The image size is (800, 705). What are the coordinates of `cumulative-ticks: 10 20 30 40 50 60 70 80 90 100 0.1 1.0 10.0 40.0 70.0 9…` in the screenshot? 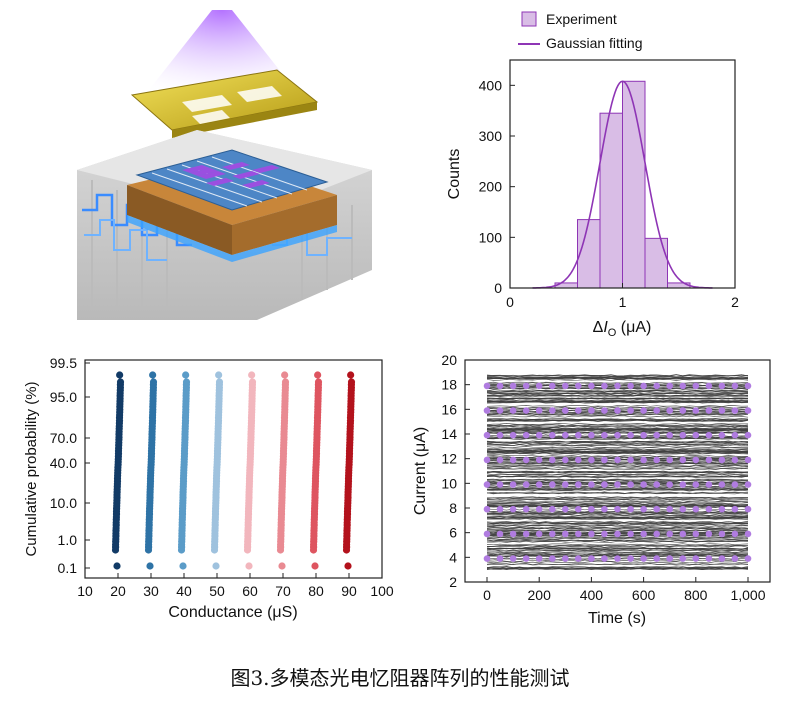 It's located at (222, 477).